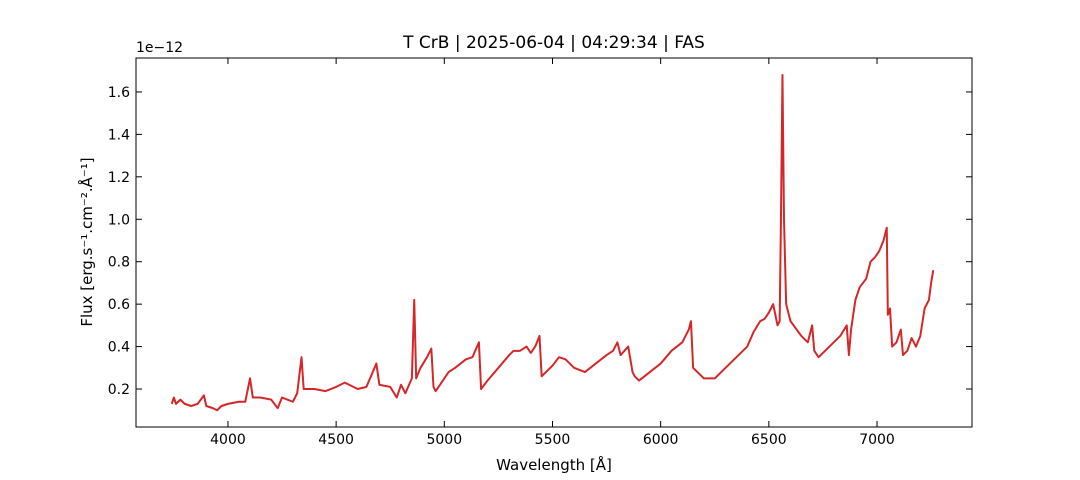  Describe the element at coordinates (119, 93) in the screenshot. I see `y-tick-label: 1.6` at that location.